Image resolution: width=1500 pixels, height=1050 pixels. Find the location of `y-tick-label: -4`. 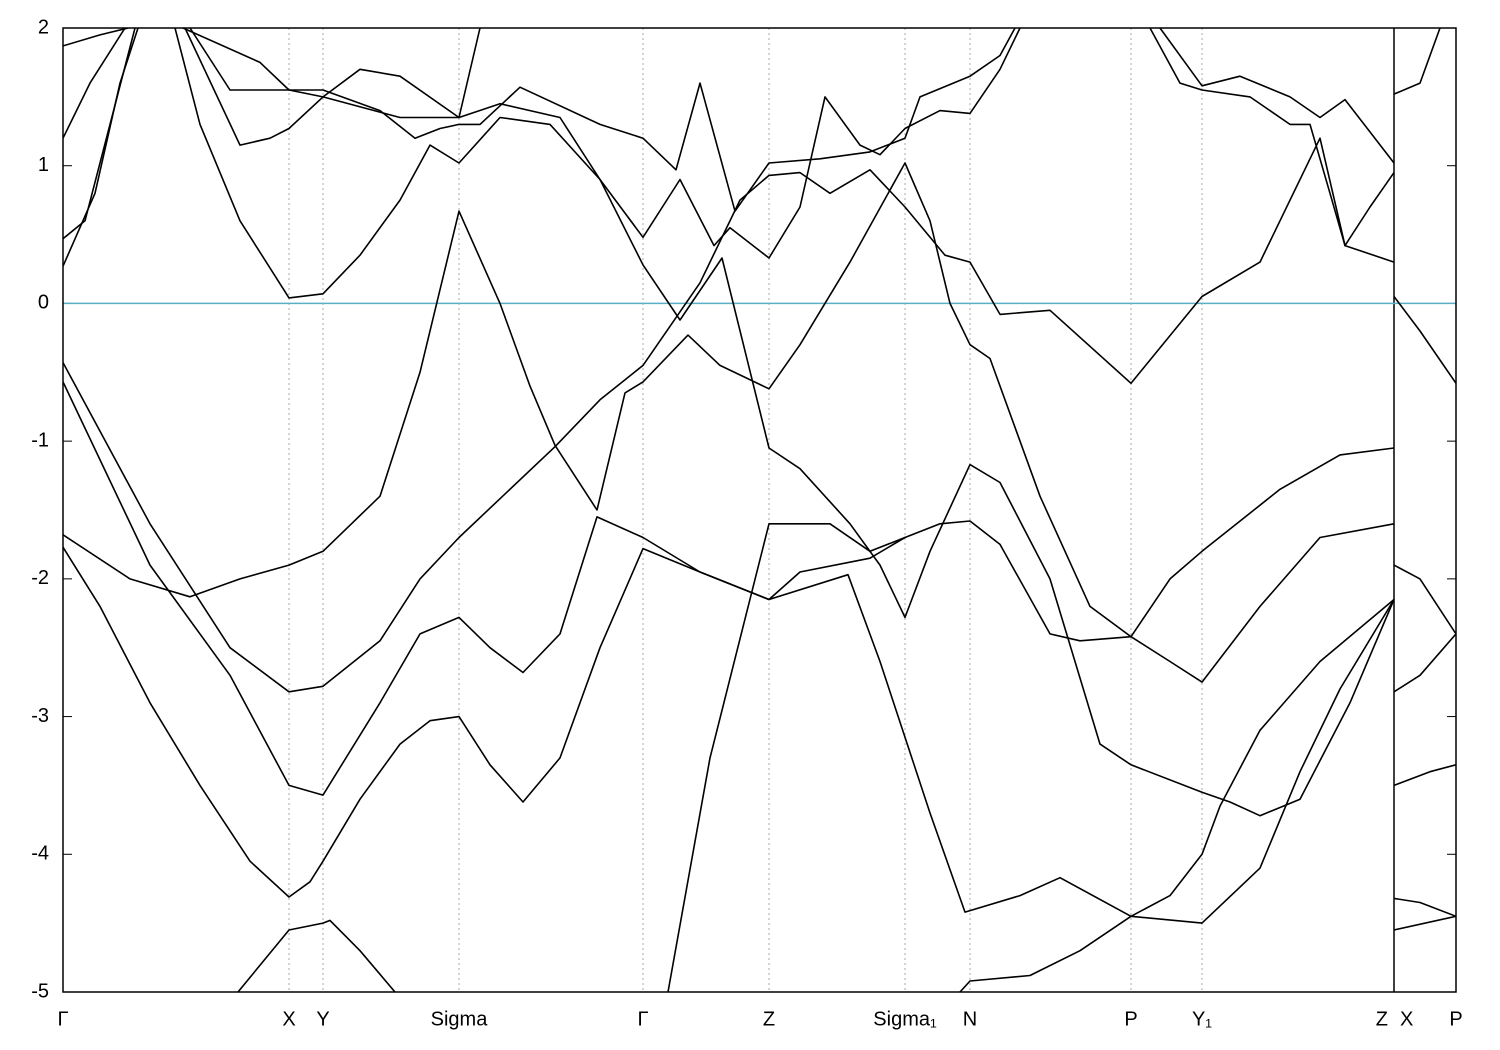

y-tick-label: -4 is located at coordinates (40, 854).